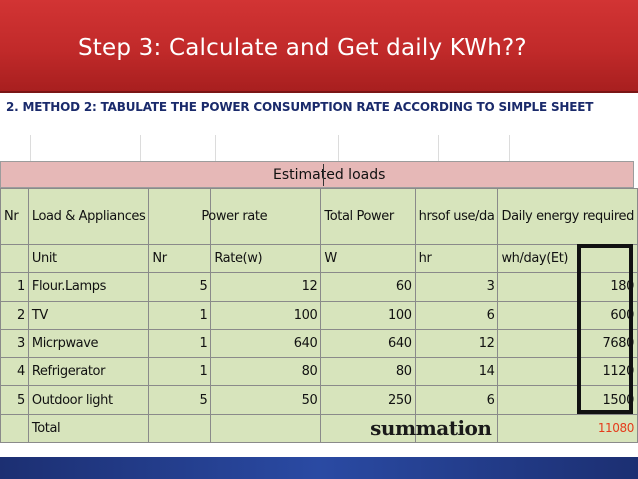  What do you see at coordinates (368, 343) in the screenshot?
I see `row-total: 640` at bounding box center [368, 343].